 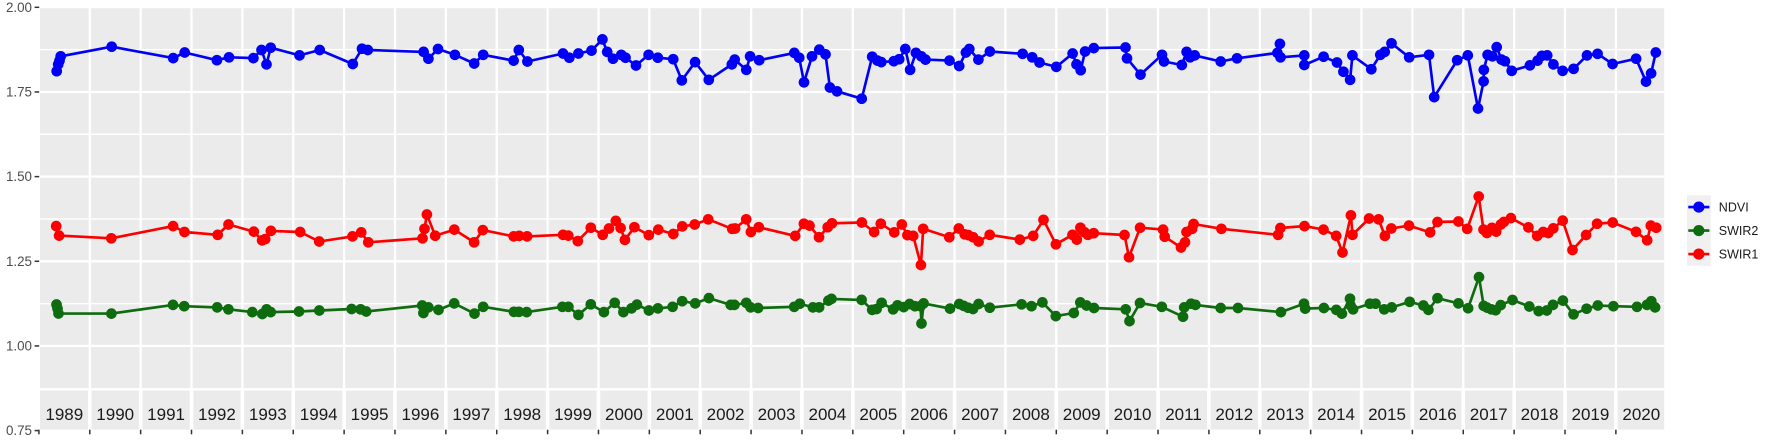 I want to click on svg-text: 1991, so click(x=166, y=414).